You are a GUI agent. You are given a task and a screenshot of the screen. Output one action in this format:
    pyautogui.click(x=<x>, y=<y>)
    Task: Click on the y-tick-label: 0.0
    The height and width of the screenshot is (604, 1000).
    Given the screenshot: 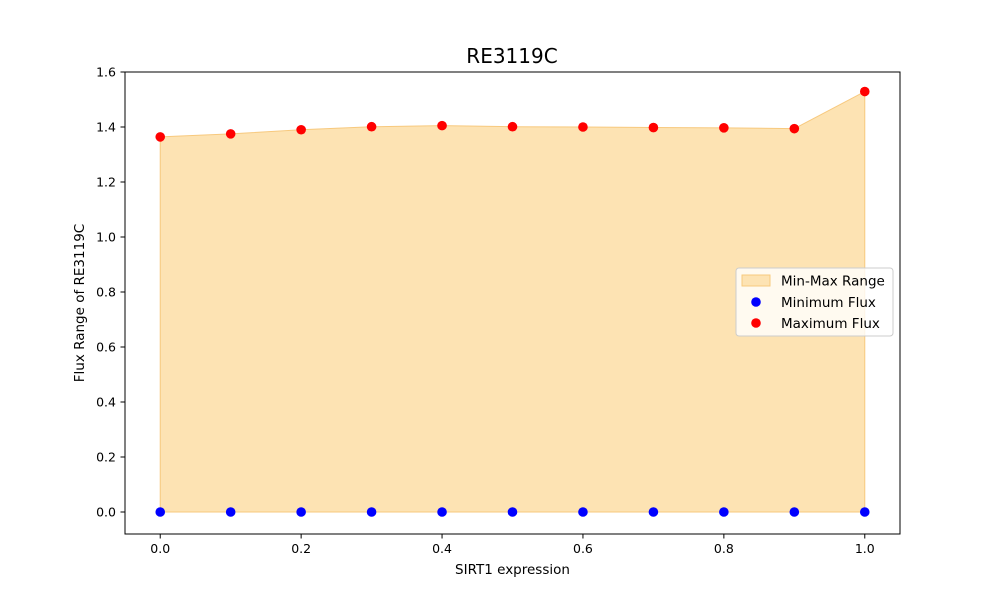 What is the action you would take?
    pyautogui.click(x=106, y=512)
    